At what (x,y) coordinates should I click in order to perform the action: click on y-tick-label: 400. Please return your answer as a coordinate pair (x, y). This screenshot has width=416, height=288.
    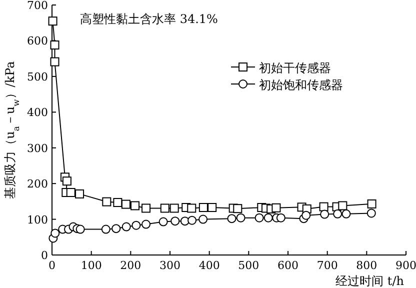
    Looking at the image, I should click on (37, 113).